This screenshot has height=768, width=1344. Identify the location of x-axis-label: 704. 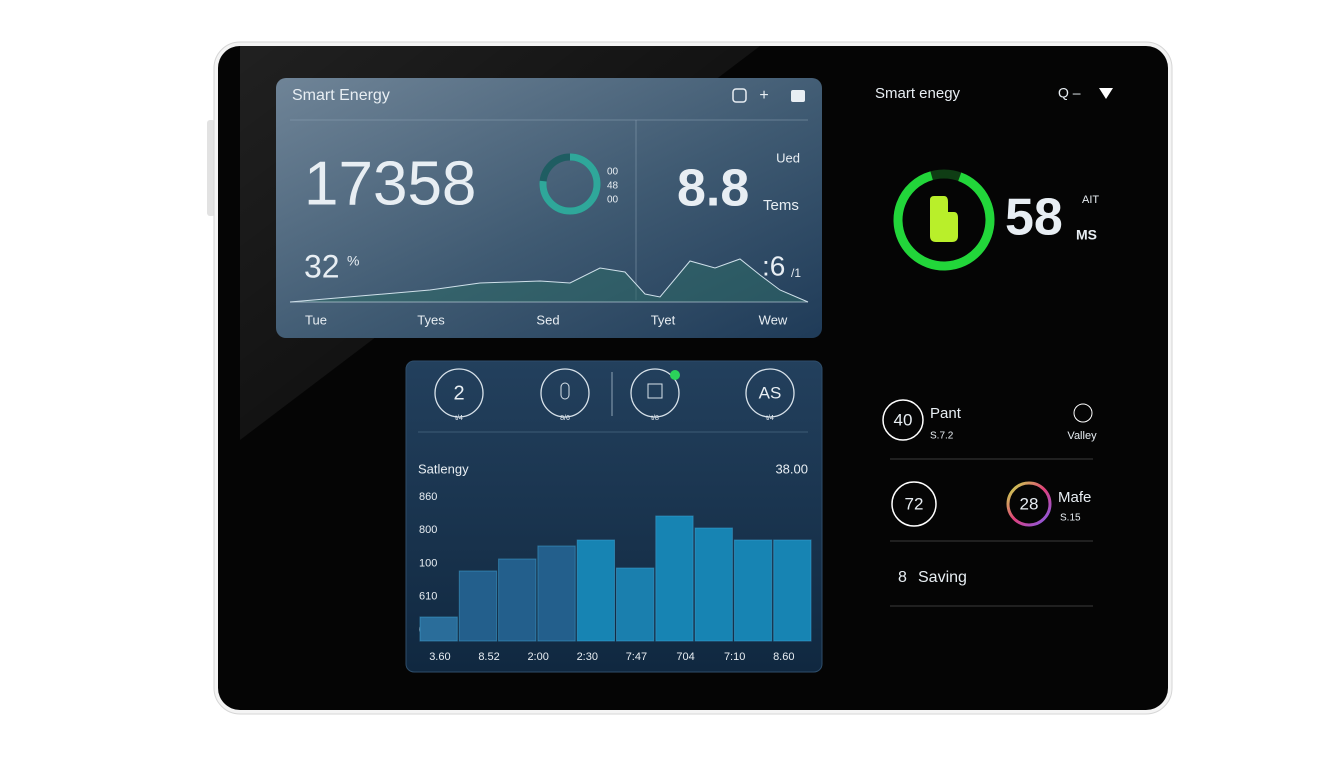
(685, 657).